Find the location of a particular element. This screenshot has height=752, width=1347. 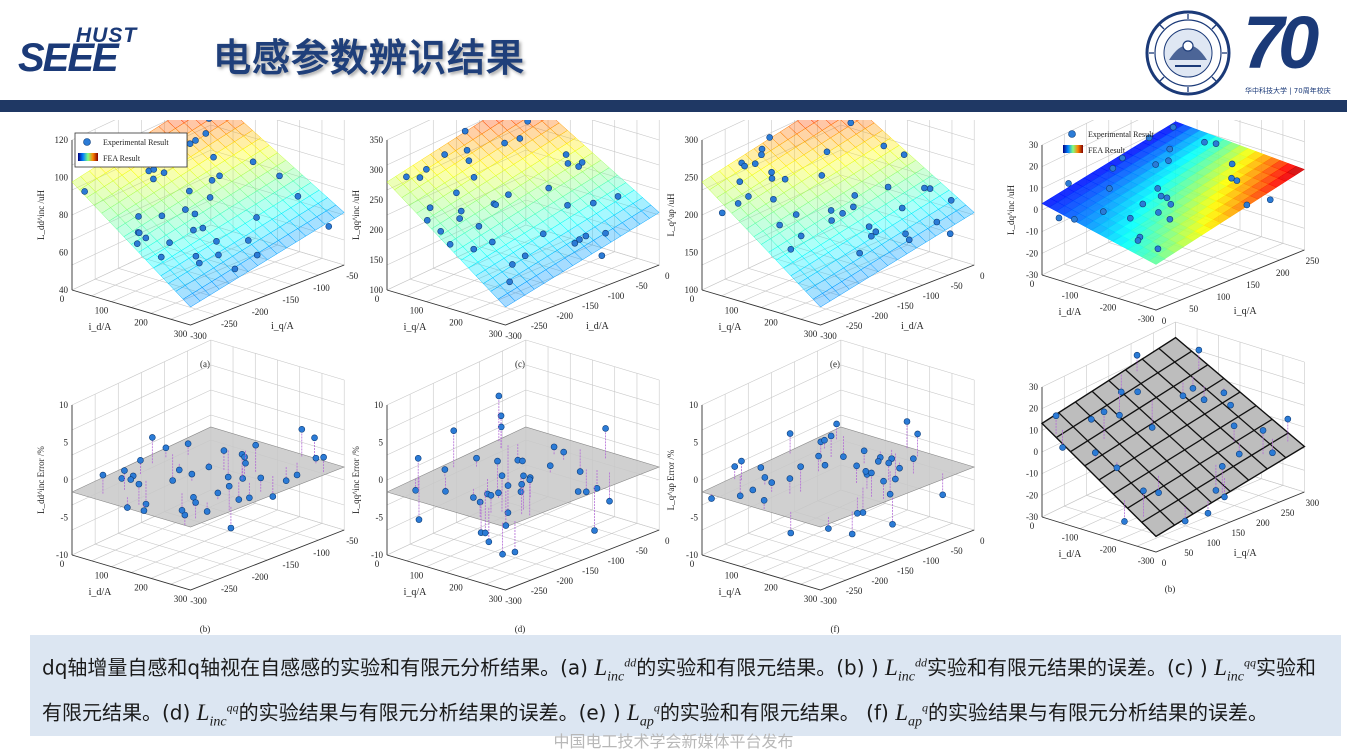

error-zero-plane is located at coordinates (1173, 437).